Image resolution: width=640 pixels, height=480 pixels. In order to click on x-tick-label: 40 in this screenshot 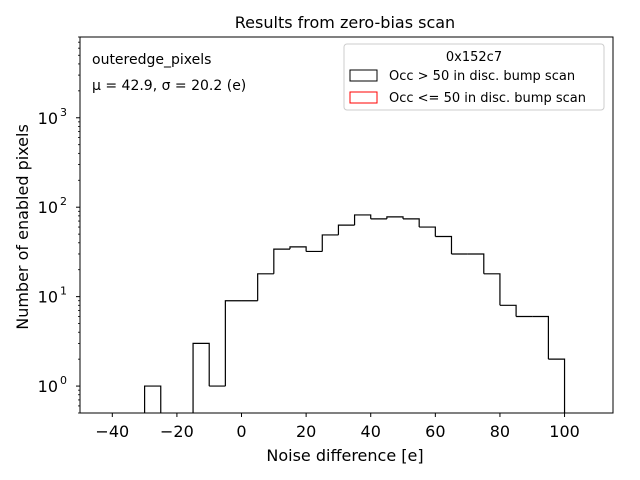, I will do `click(371, 431)`.